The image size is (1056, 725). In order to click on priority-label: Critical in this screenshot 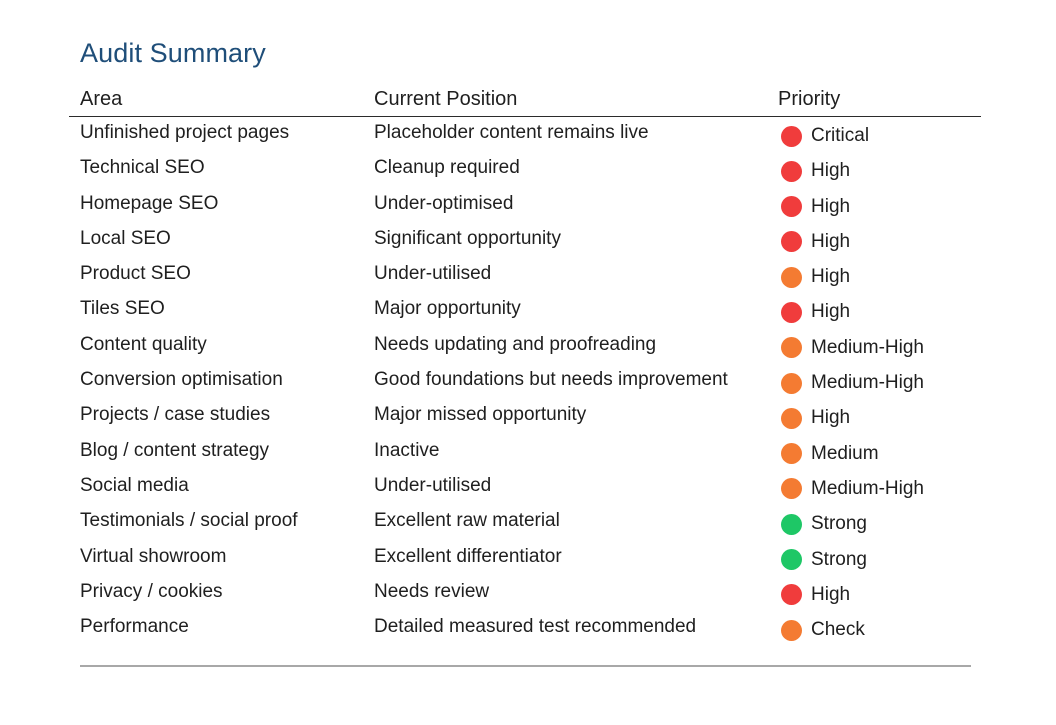, I will do `click(840, 135)`.